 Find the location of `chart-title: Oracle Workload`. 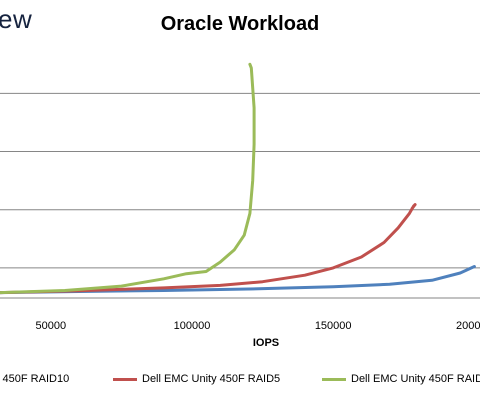

chart-title: Oracle Workload is located at coordinates (240, 24).